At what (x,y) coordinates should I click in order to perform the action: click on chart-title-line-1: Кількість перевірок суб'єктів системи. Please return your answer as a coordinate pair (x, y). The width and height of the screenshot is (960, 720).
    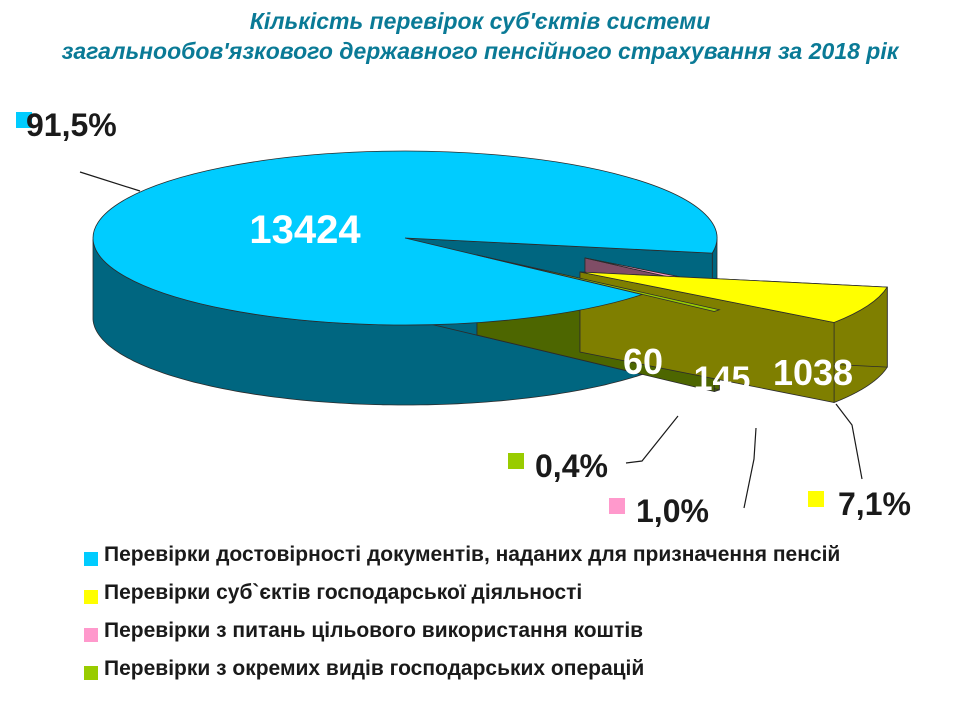
    Looking at the image, I should click on (480, 21).